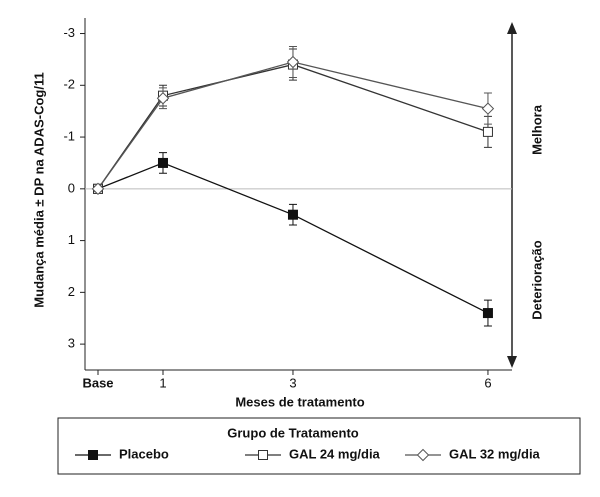 Image resolution: width=600 pixels, height=497 pixels. Describe the element at coordinates (144, 453) in the screenshot. I see `legend-label: Placebo` at that location.